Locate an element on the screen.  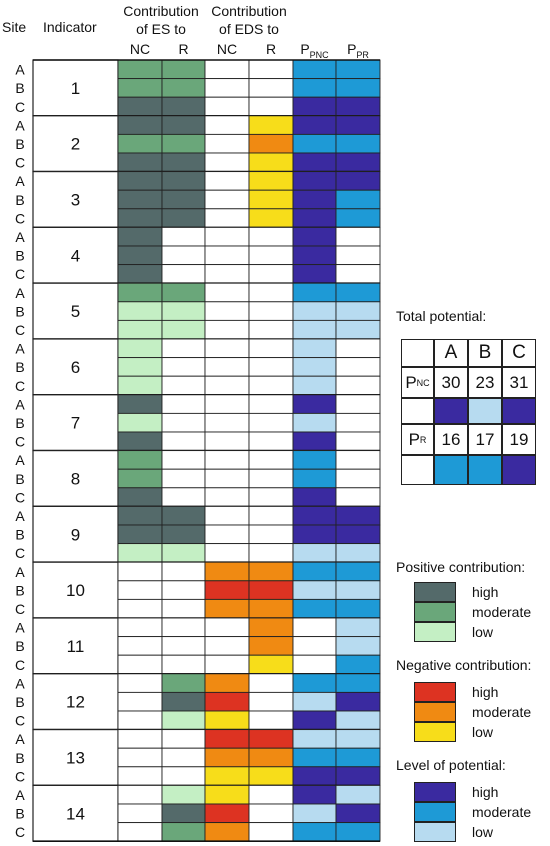
p-pnc-header: PPNC is located at coordinates (314, 50).